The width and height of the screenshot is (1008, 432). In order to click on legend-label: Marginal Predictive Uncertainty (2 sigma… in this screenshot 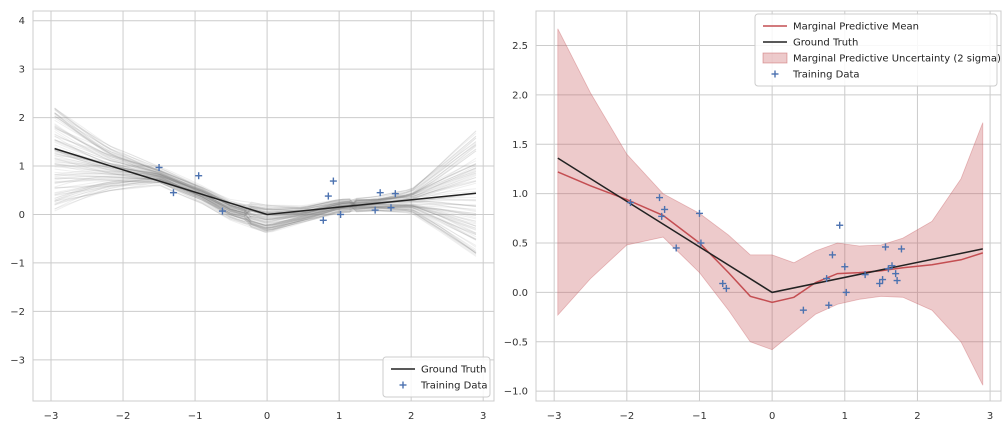, I will do `click(897, 59)`.